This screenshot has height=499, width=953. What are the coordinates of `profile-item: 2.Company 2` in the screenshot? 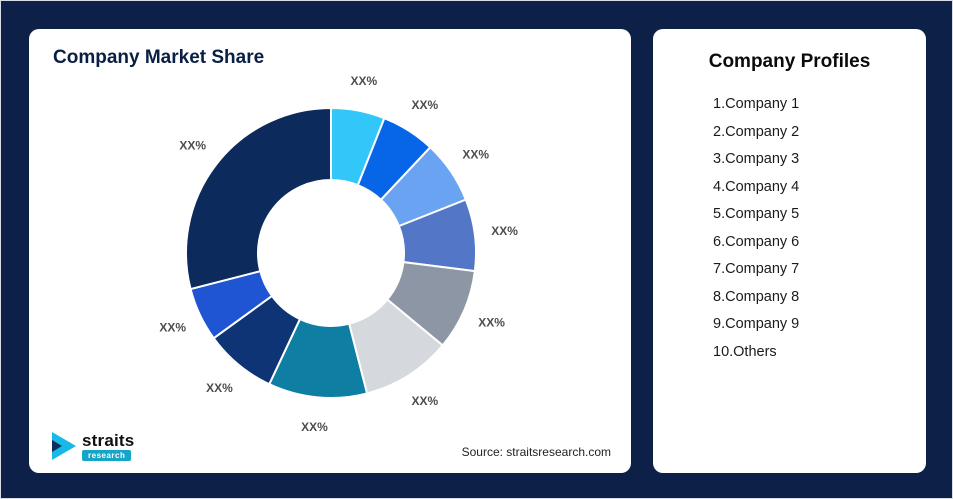 It's located at (756, 131).